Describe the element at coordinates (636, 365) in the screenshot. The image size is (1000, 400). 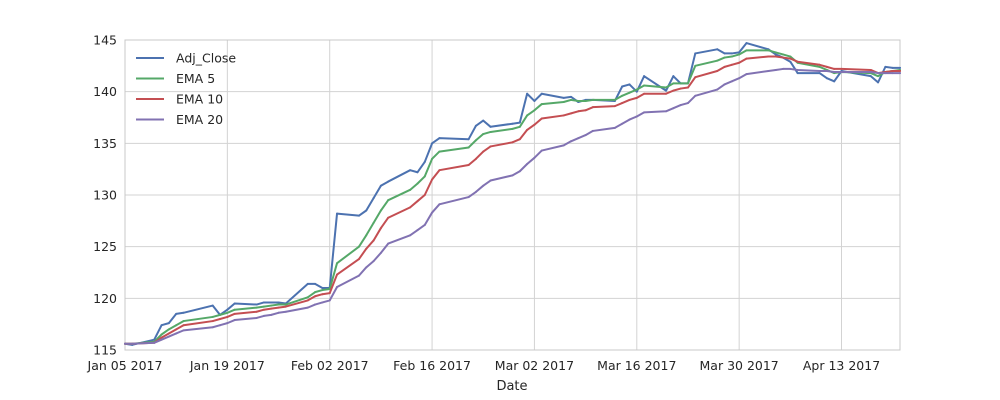
I see `x-tick-label: Mar 16 2017` at that location.